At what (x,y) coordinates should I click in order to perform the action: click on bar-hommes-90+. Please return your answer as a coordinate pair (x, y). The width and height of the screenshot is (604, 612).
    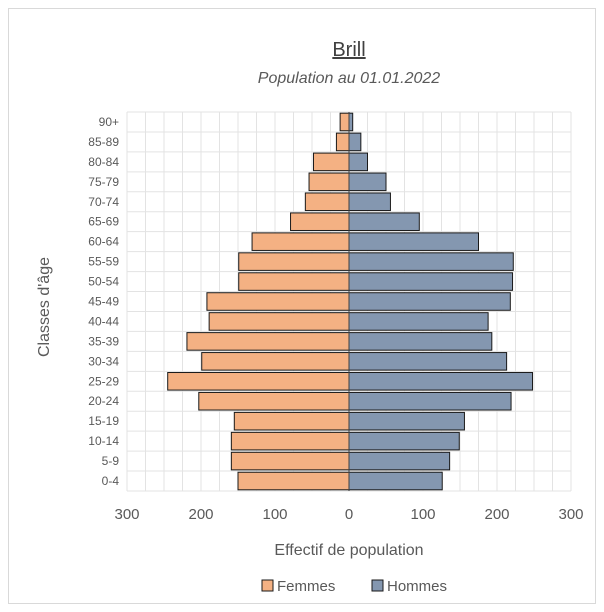
    Looking at the image, I should click on (351, 122).